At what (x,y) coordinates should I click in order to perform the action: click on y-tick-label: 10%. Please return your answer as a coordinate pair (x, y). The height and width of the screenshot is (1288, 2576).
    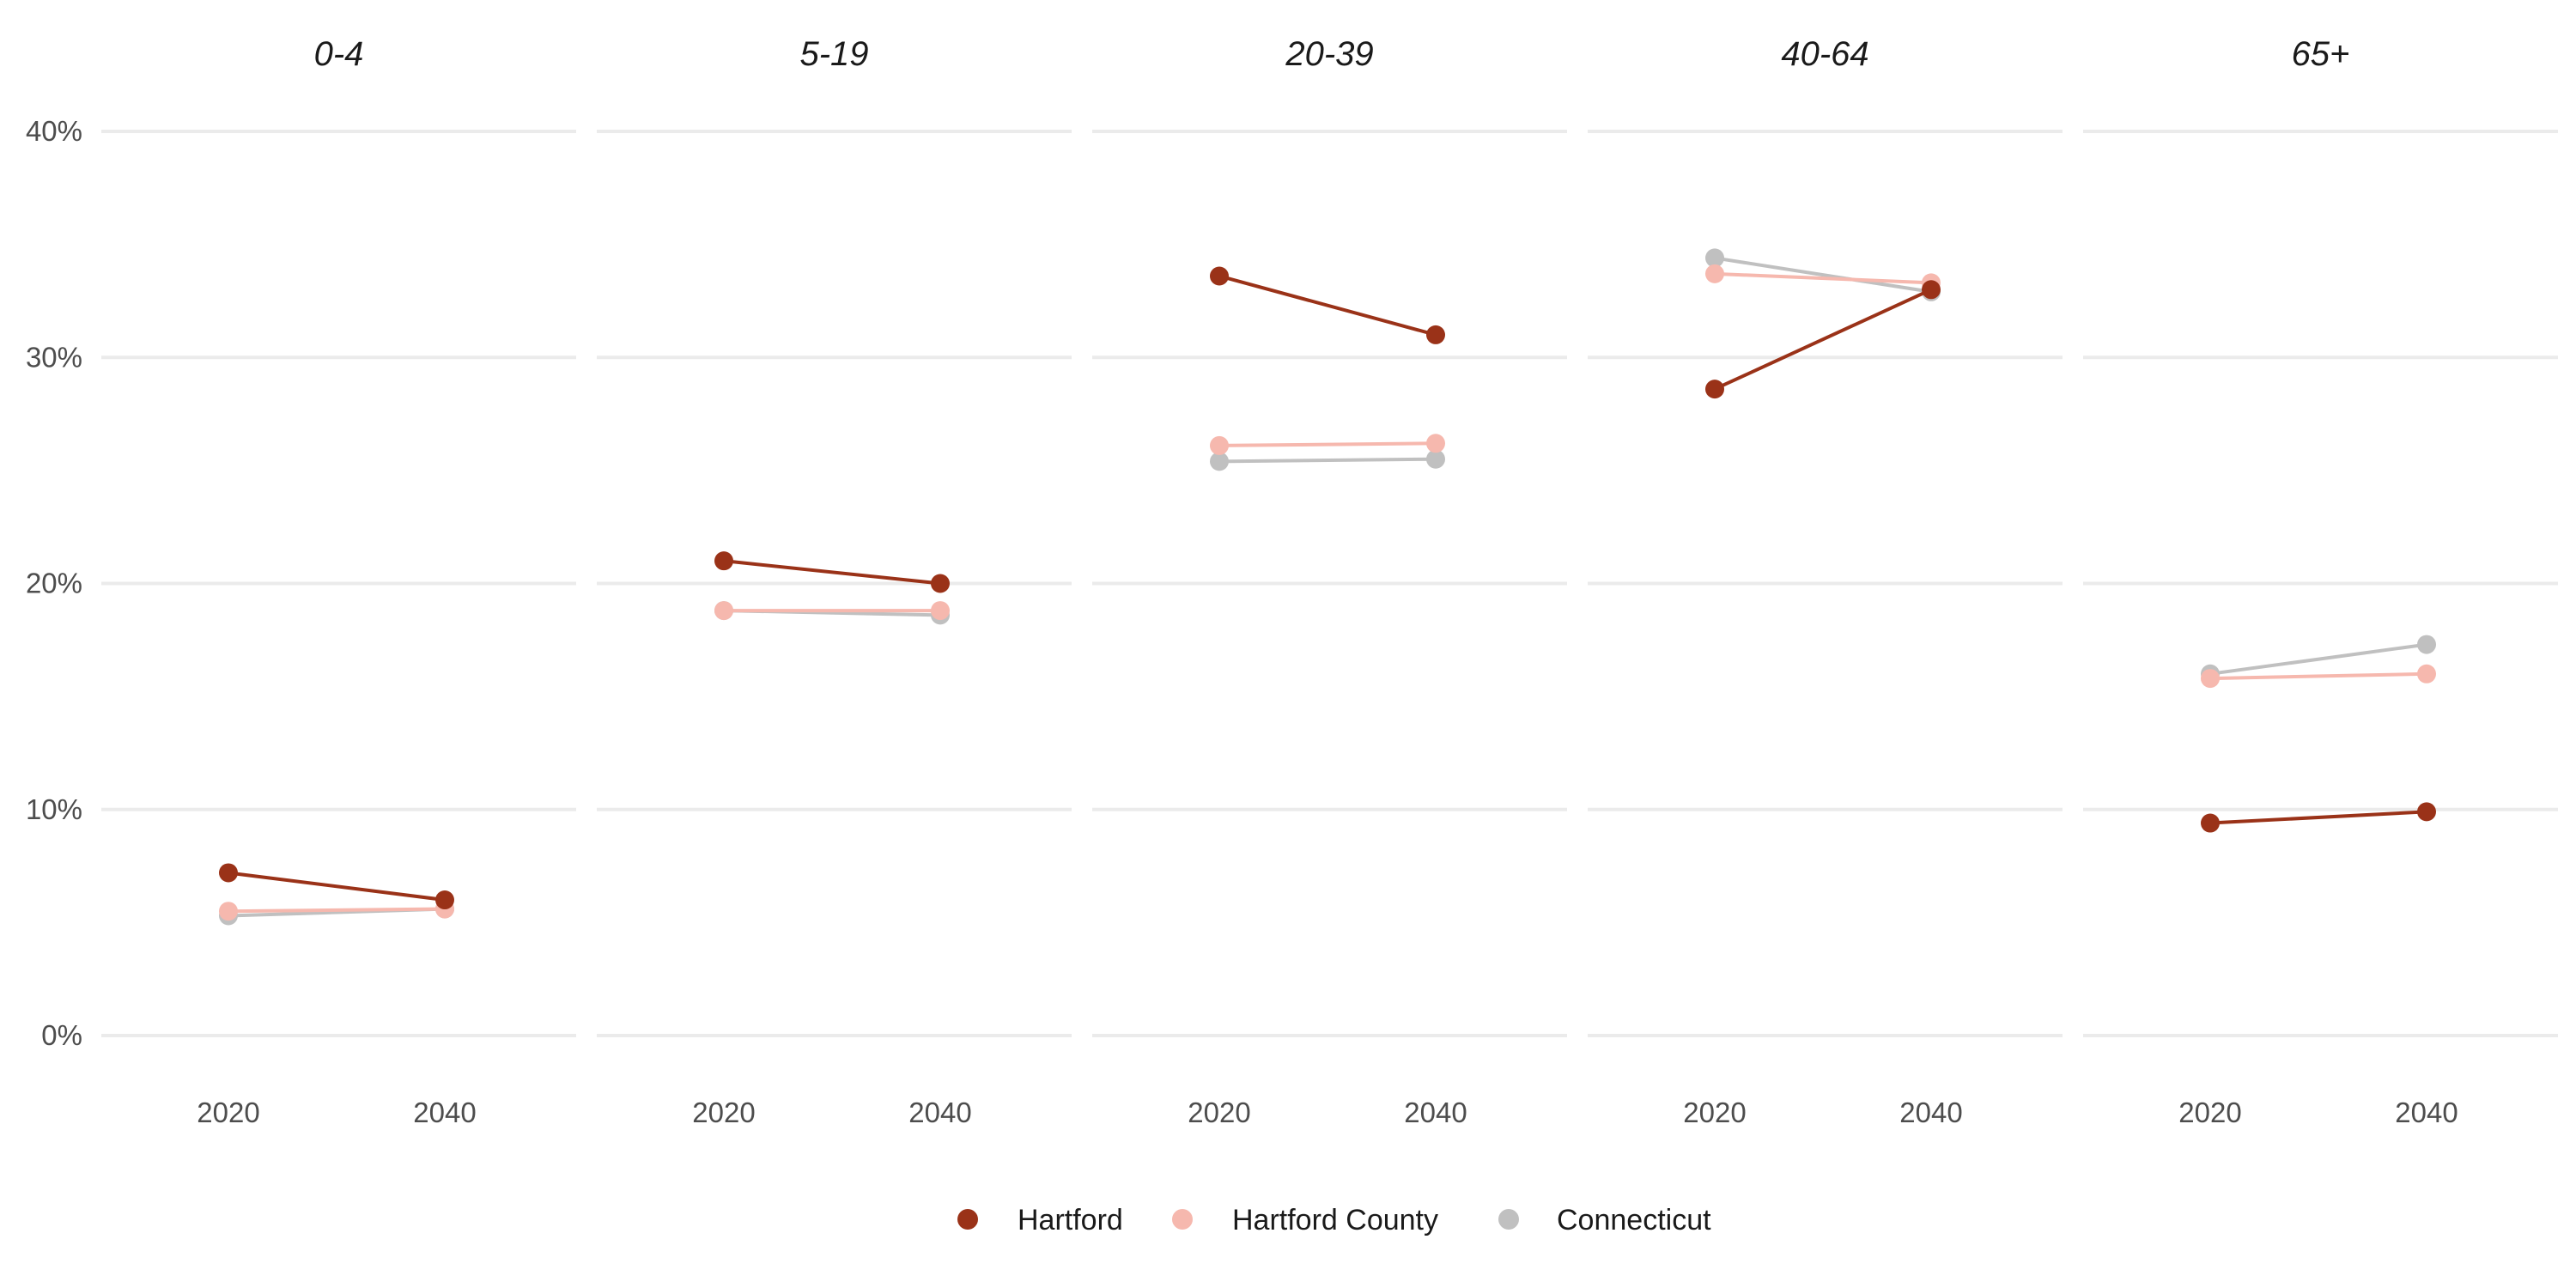
    Looking at the image, I should click on (54, 809).